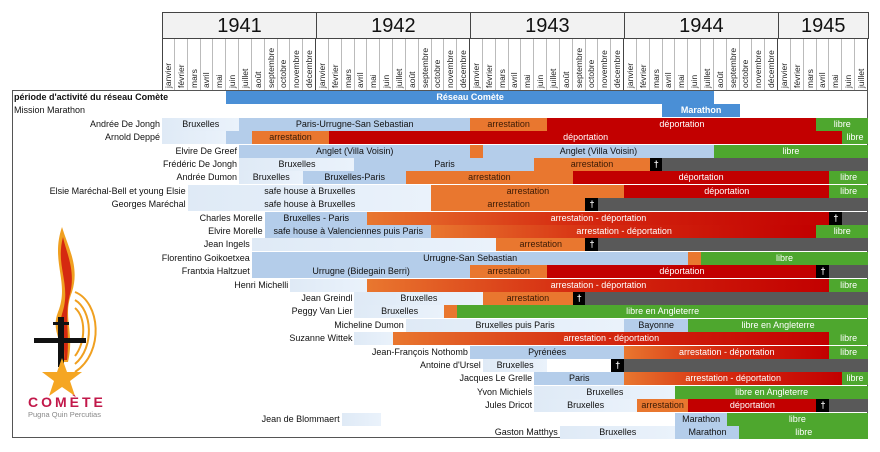  What do you see at coordinates (547, 25) in the screenshot?
I see `year-1943: 1943` at bounding box center [547, 25].